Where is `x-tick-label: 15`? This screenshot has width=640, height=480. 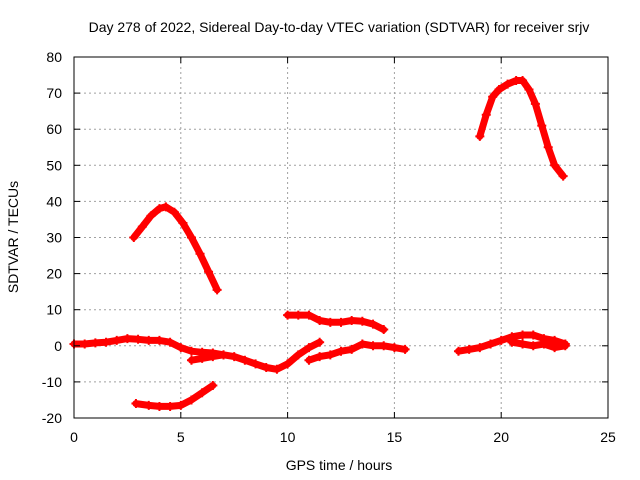
x-tick-label: 15 is located at coordinates (395, 437).